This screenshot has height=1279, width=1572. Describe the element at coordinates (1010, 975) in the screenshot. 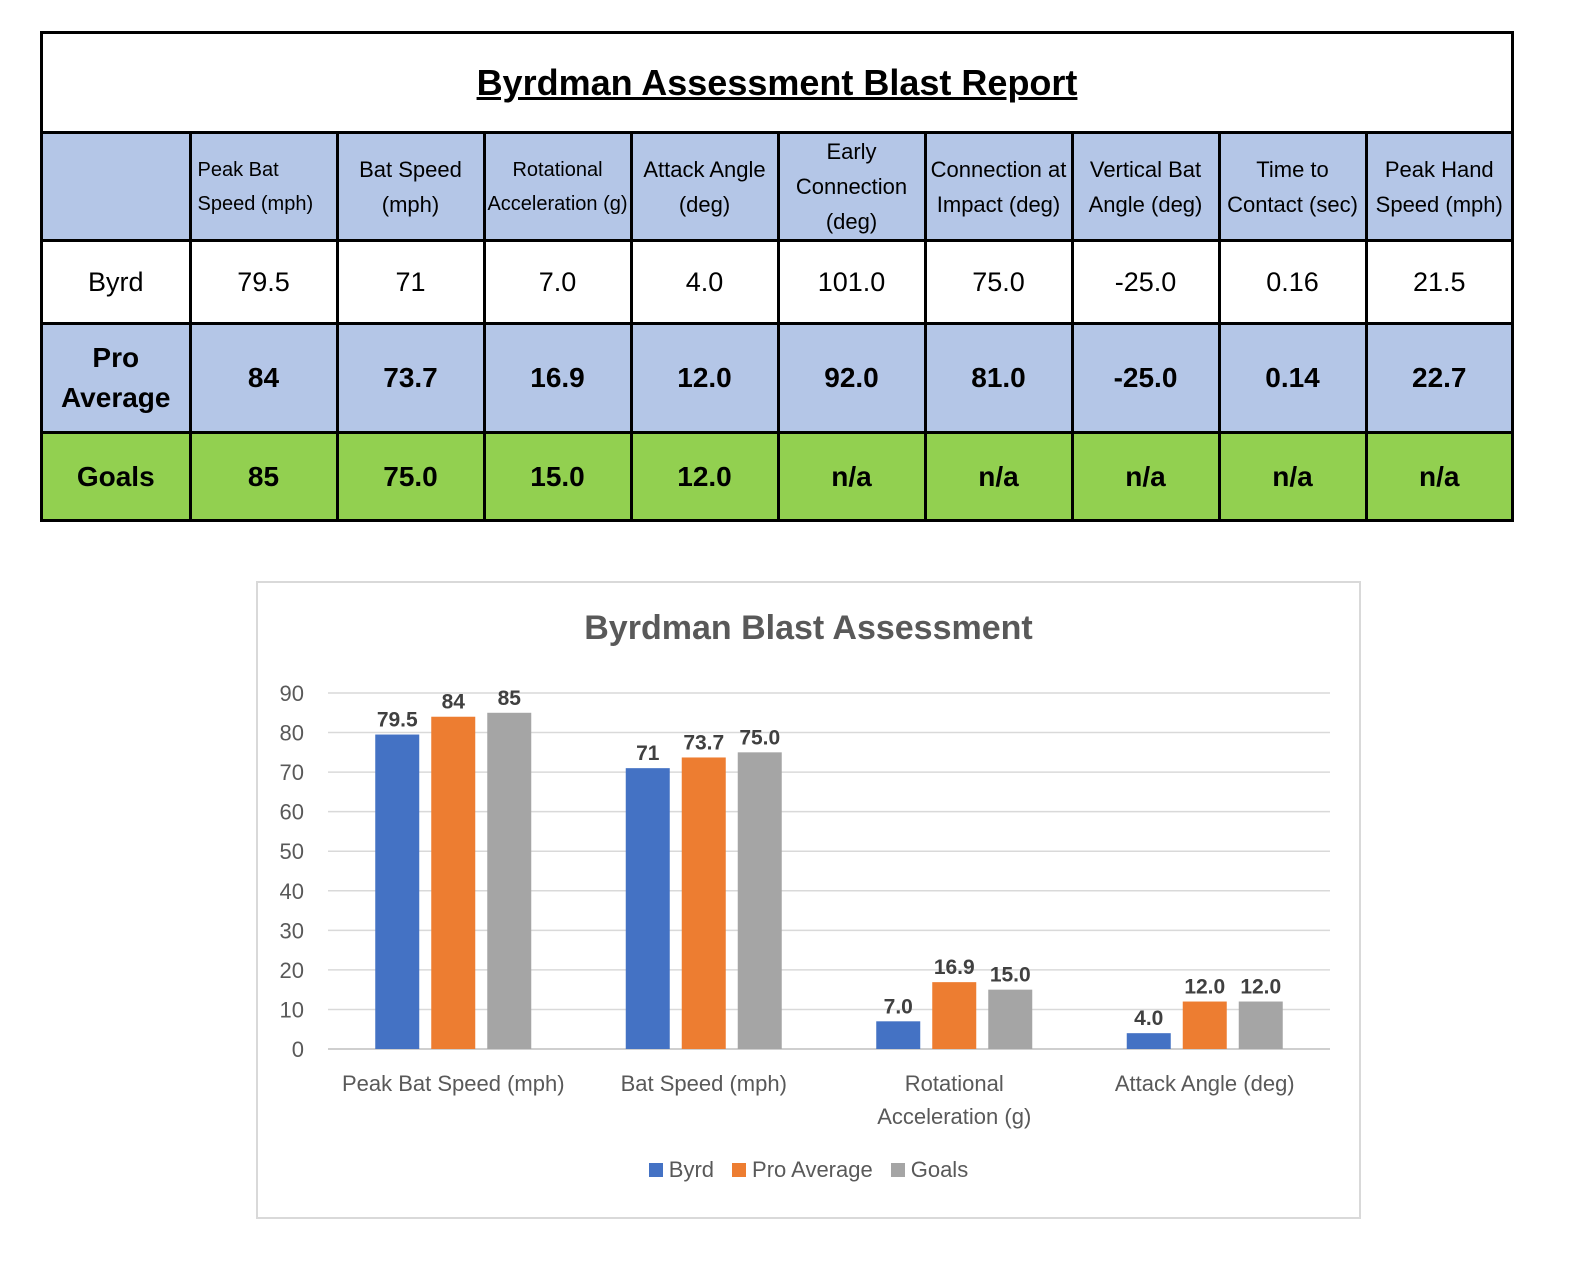

I see `data-label: 15.0` at that location.